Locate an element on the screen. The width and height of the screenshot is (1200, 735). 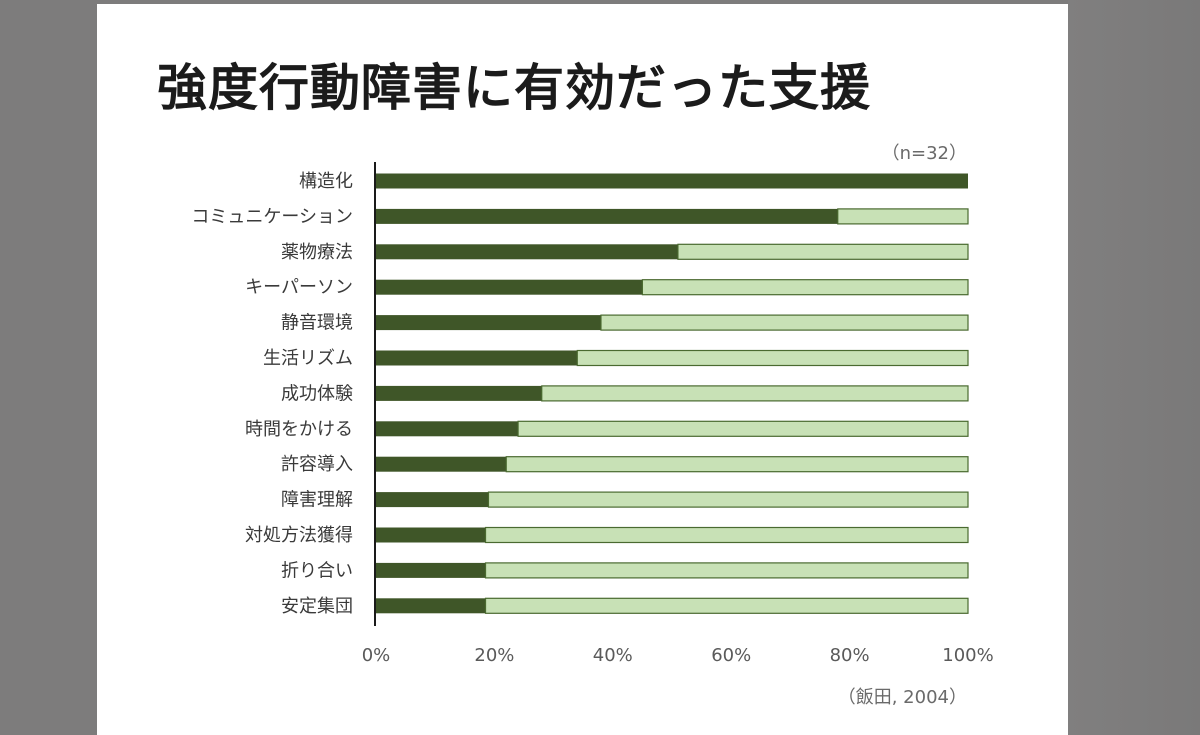
category-label-6: 成功体験 is located at coordinates (317, 393).